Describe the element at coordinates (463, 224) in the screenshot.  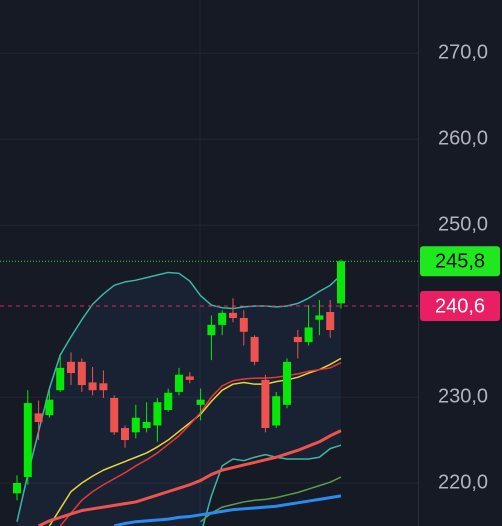
I see `y-tick-label: 250,0` at that location.